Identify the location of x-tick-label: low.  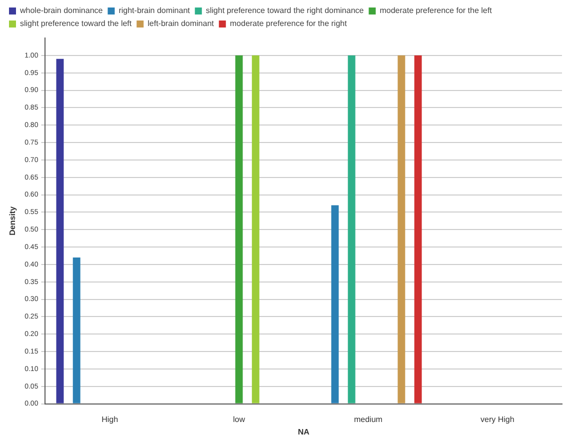
(239, 419).